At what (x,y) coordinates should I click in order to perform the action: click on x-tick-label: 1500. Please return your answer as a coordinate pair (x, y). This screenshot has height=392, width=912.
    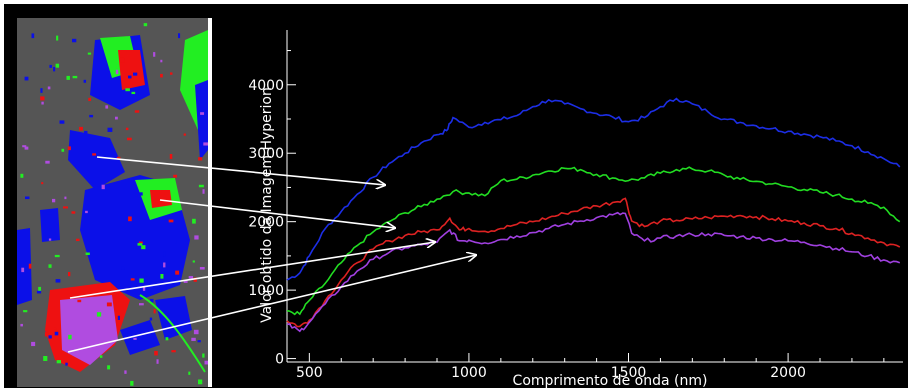
    Looking at the image, I should click on (629, 373).